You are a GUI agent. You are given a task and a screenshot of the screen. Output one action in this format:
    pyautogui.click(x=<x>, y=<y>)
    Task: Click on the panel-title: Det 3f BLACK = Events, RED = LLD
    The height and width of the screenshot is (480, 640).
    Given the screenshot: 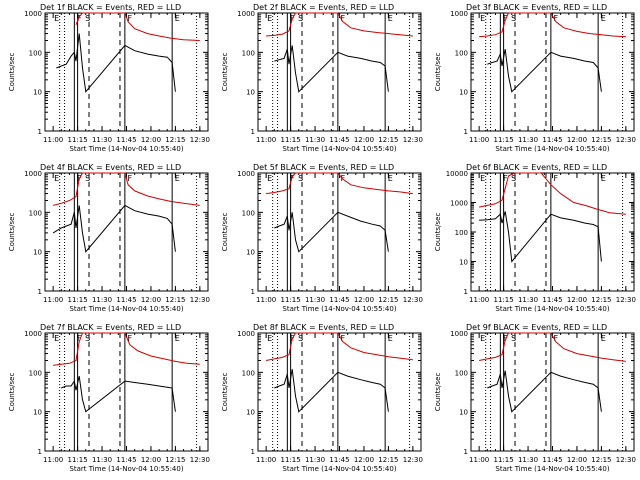 What is the action you would take?
    pyautogui.click(x=536, y=7)
    